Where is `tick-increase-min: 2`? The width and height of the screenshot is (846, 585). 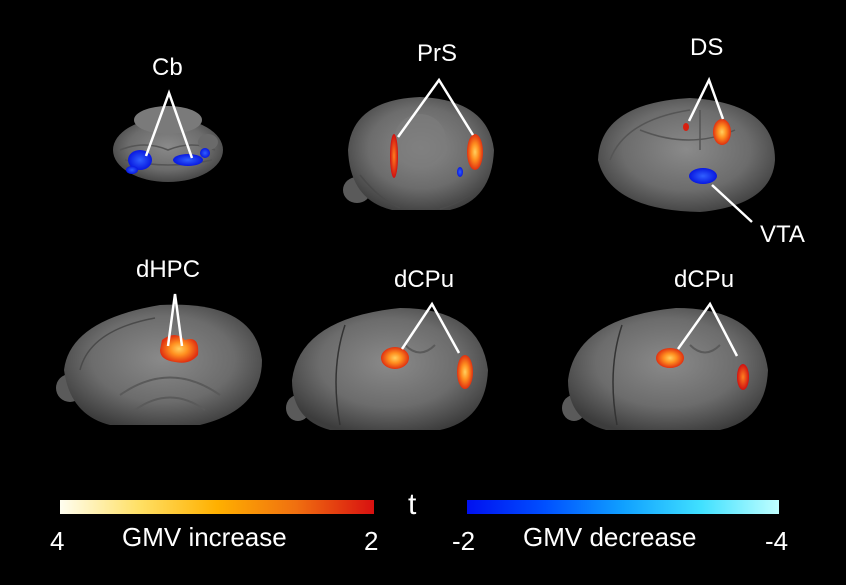
tick-increase-min: 2 is located at coordinates (371, 541).